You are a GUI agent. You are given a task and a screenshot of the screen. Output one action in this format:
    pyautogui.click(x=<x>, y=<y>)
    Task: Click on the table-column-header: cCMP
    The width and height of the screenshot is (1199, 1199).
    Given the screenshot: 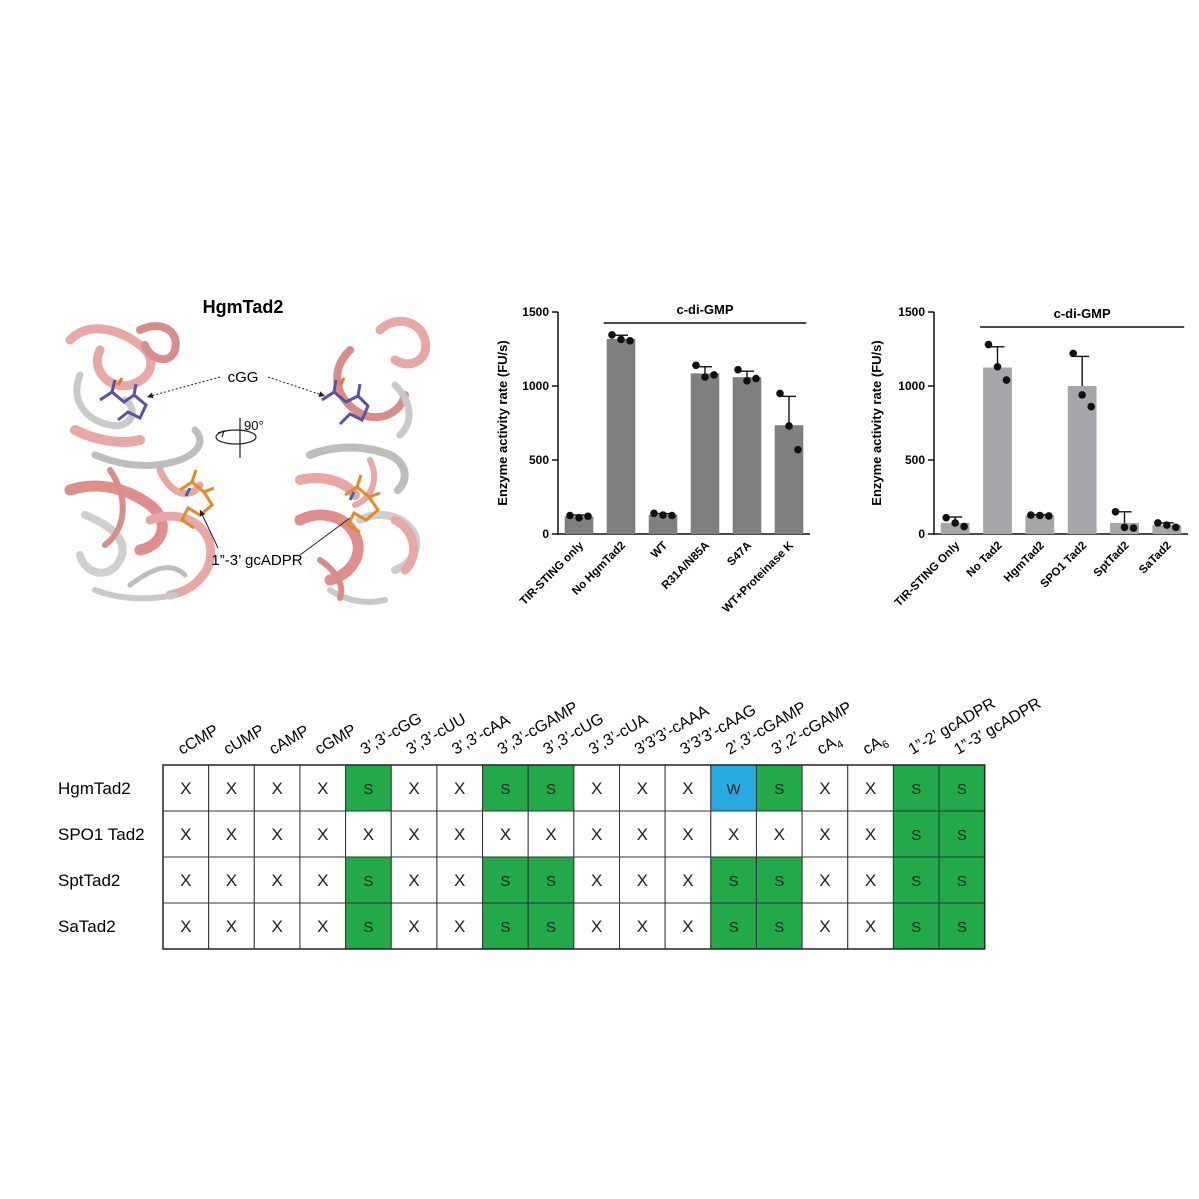 What is the action you would take?
    pyautogui.click(x=198, y=740)
    